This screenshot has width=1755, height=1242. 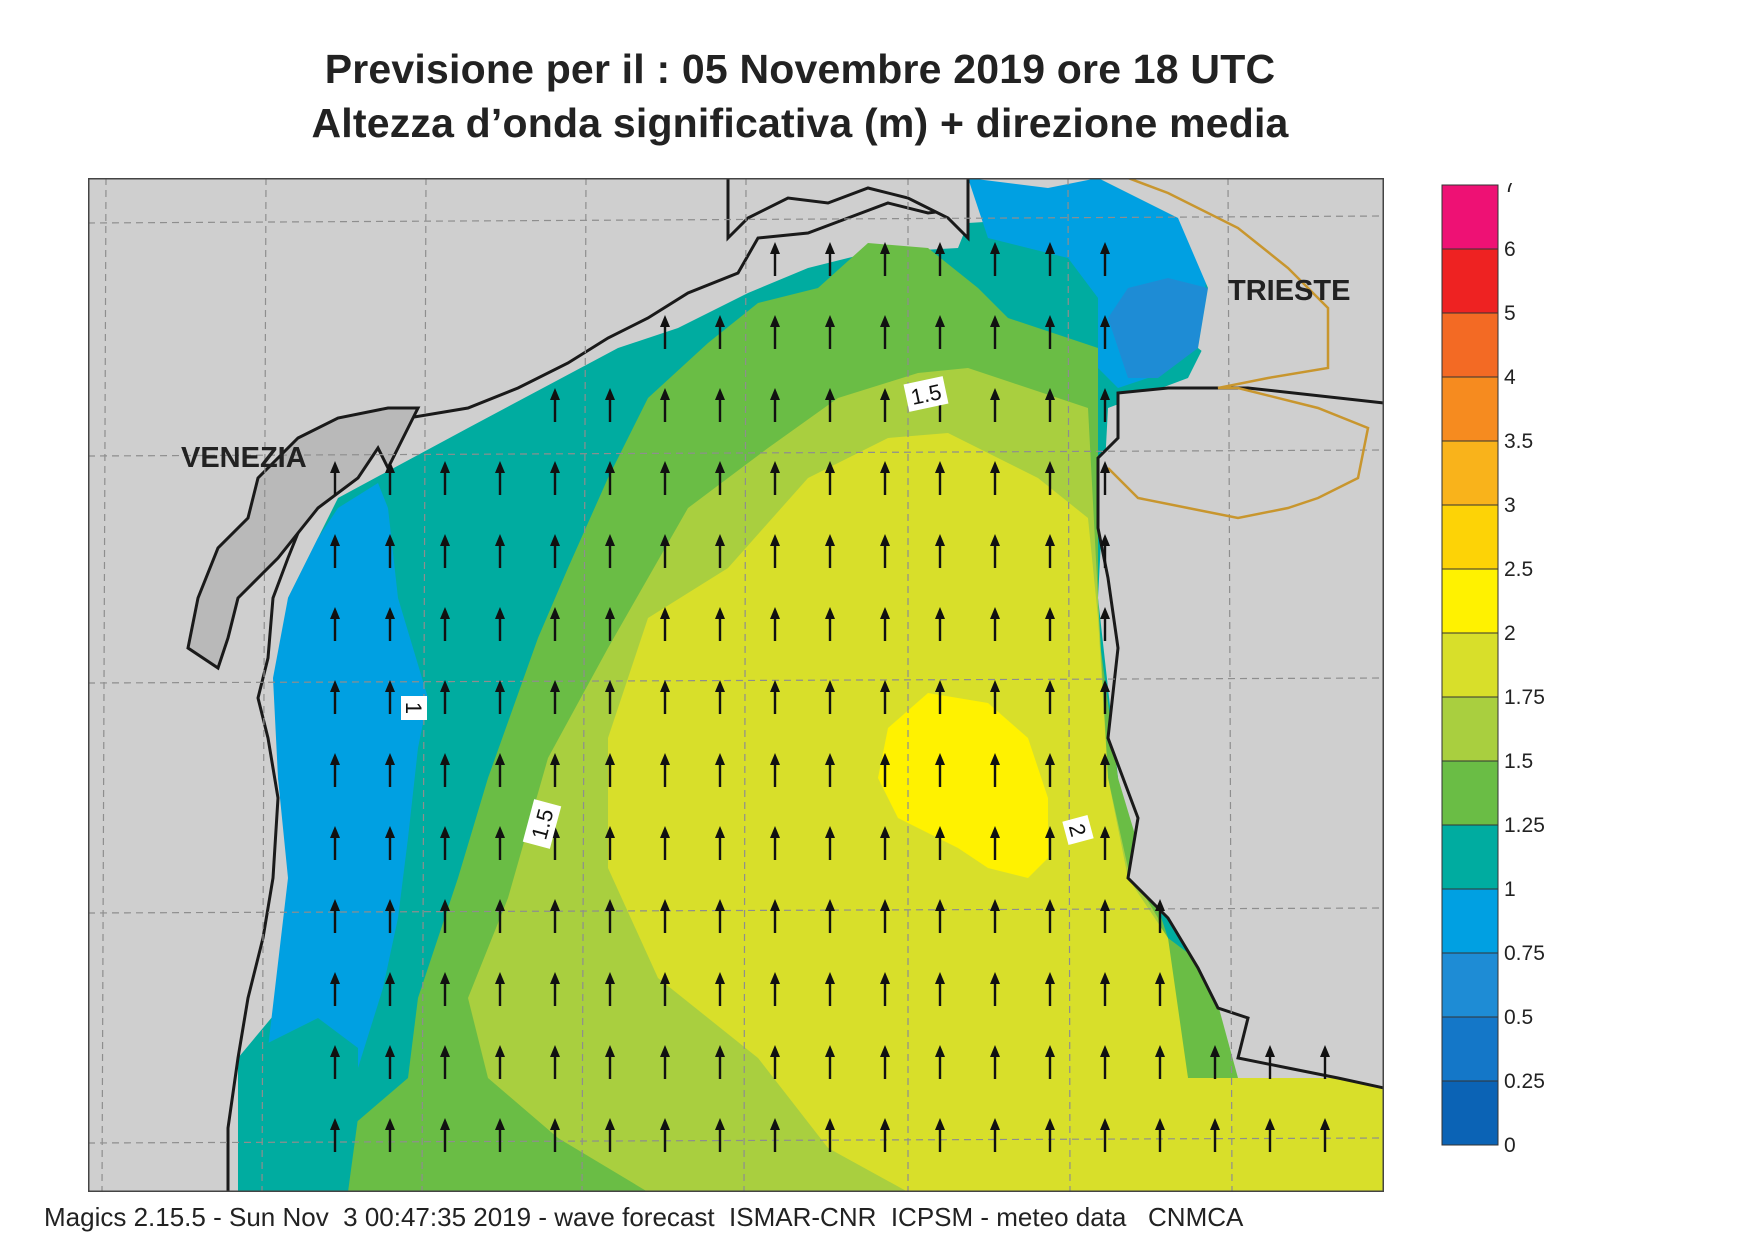 What do you see at coordinates (244, 458) in the screenshot?
I see `city-label-venezia: VENEZIA` at bounding box center [244, 458].